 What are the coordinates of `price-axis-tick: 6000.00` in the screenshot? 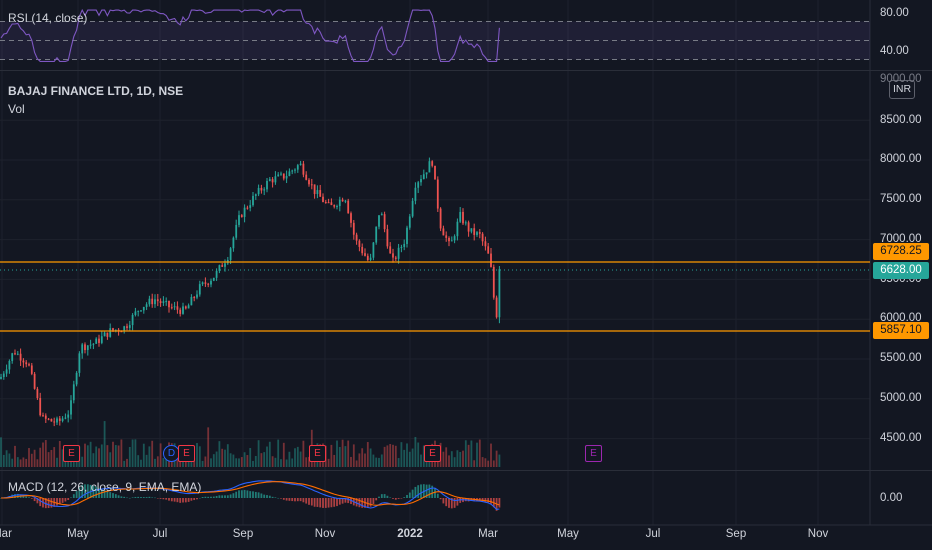 It's located at (901, 318).